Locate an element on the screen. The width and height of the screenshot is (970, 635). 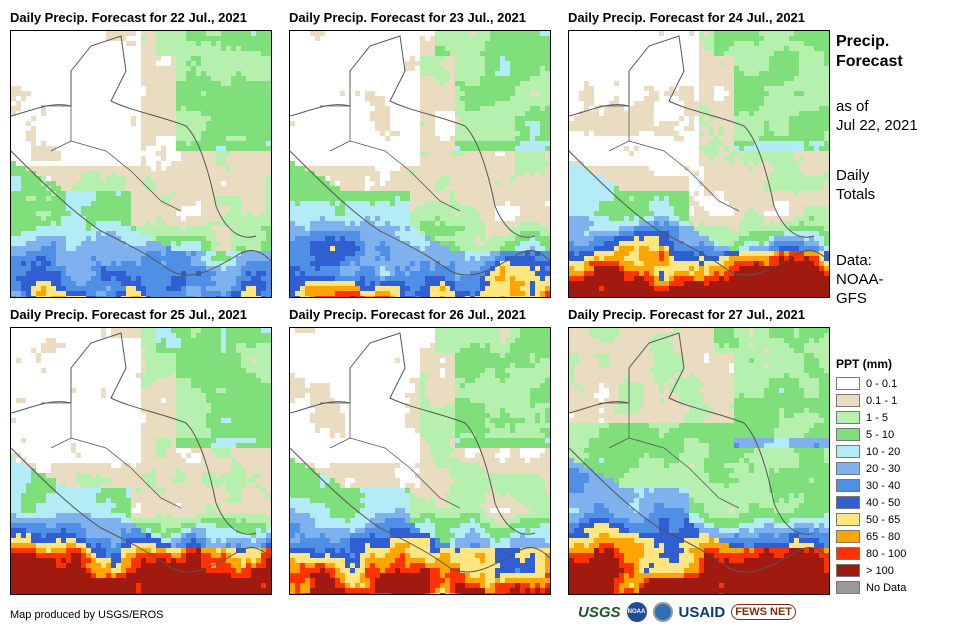
sidebar-data-source: Data: NOAA- GFS is located at coordinates (860, 279).